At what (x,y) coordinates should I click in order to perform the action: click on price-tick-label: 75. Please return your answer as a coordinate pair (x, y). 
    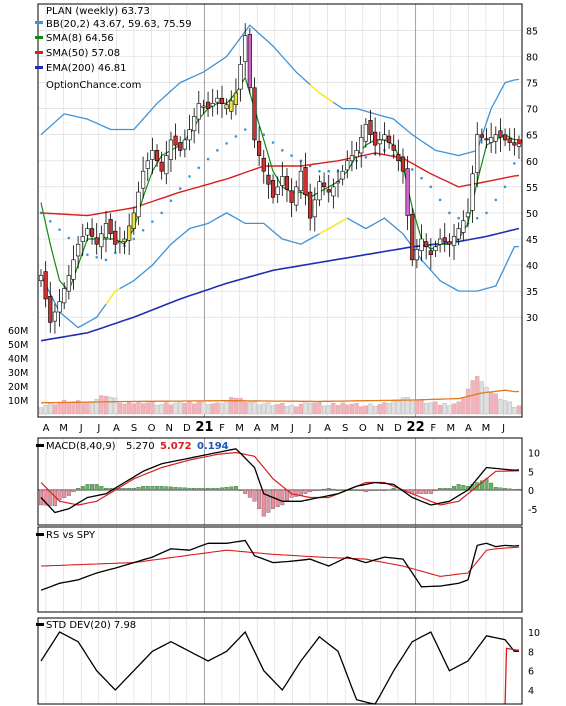
    Looking at the image, I should click on (532, 84).